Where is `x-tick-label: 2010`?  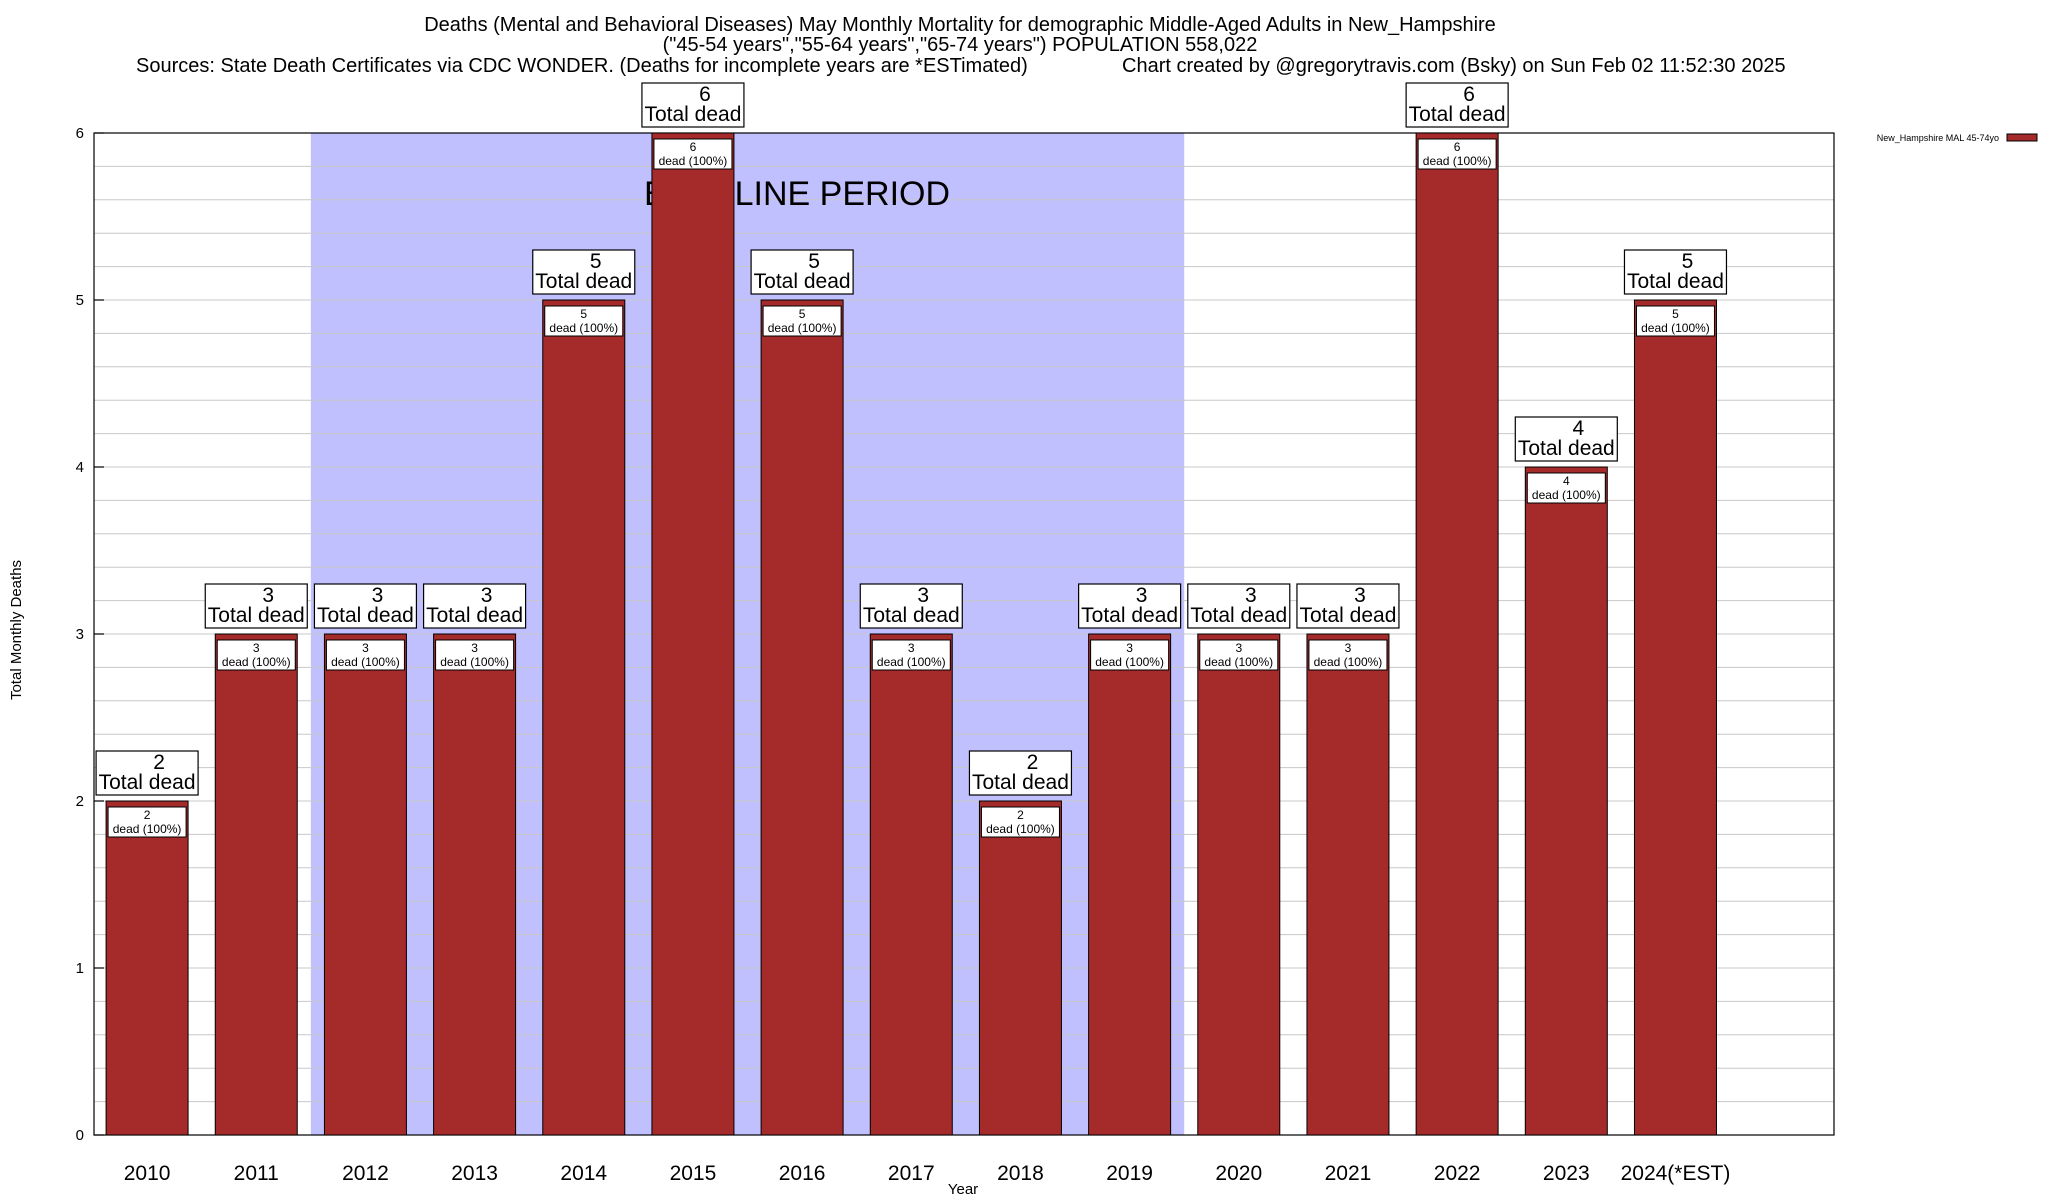
x-tick-label: 2010 is located at coordinates (147, 1173).